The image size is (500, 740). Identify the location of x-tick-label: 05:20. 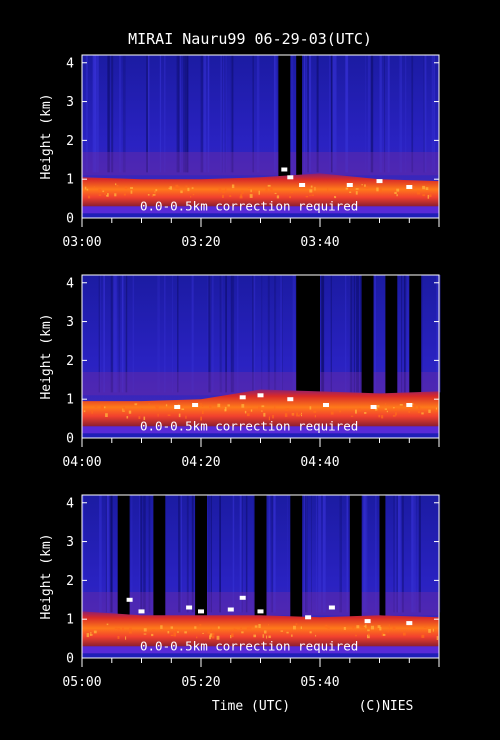
(200, 682).